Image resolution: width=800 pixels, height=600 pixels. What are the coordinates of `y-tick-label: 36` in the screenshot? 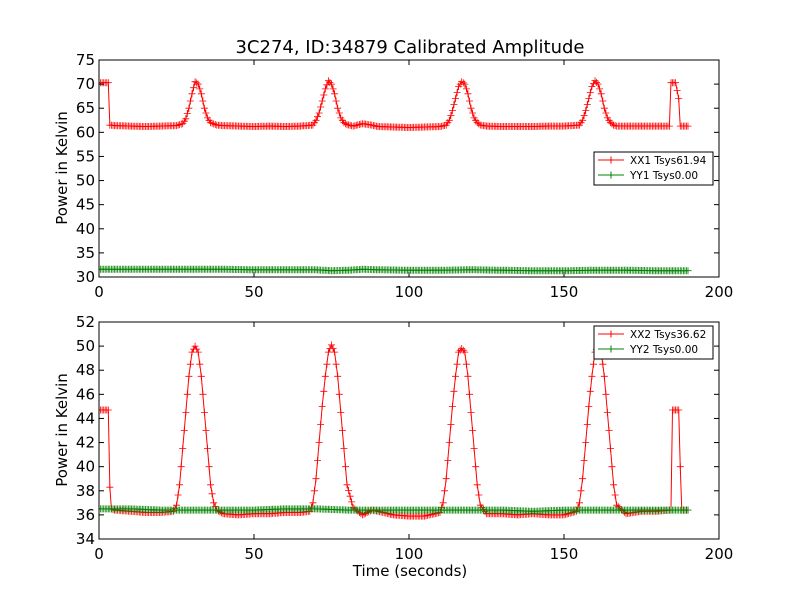 It's located at (85, 515).